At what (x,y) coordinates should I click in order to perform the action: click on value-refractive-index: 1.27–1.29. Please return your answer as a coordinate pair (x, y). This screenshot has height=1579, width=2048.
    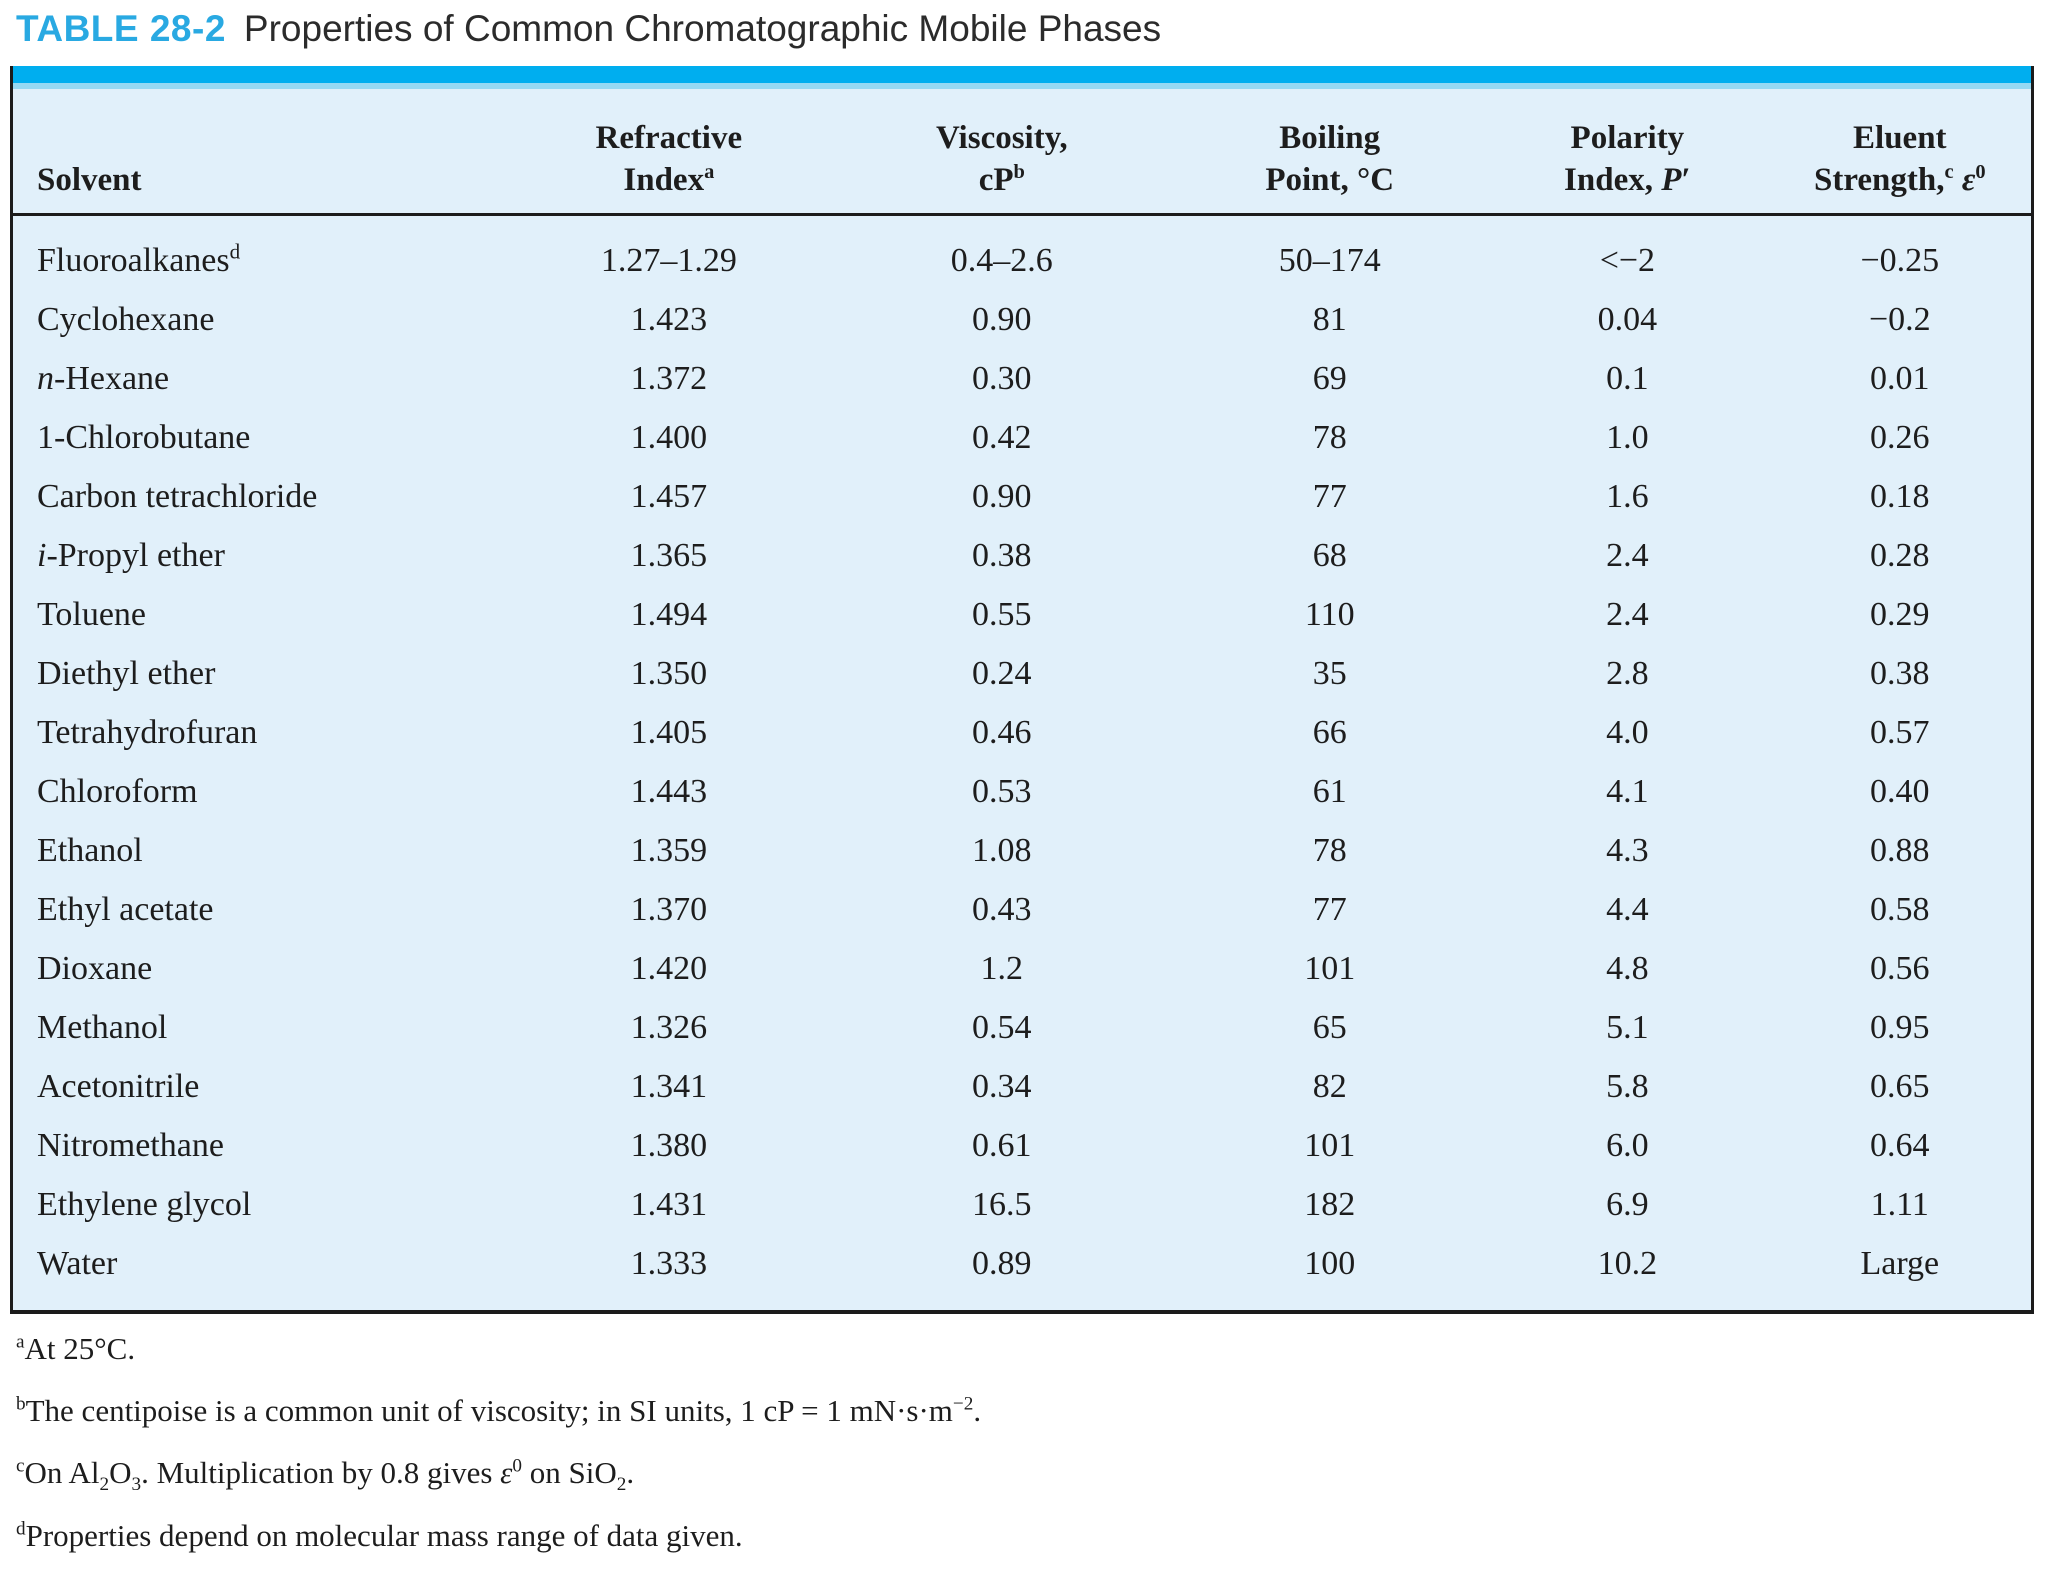
    Looking at the image, I should click on (668, 260).